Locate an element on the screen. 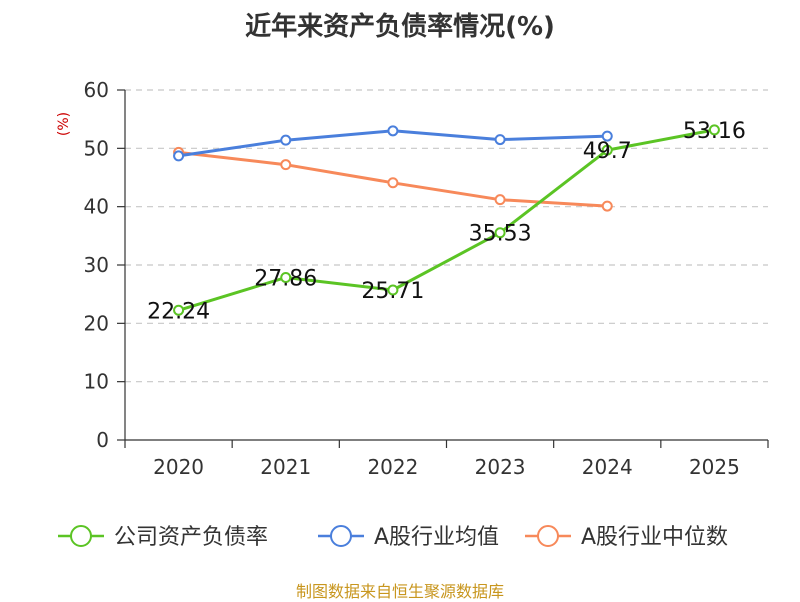 This screenshot has height=602, width=800. x-tick-label-2025: 2025 is located at coordinates (714, 467).